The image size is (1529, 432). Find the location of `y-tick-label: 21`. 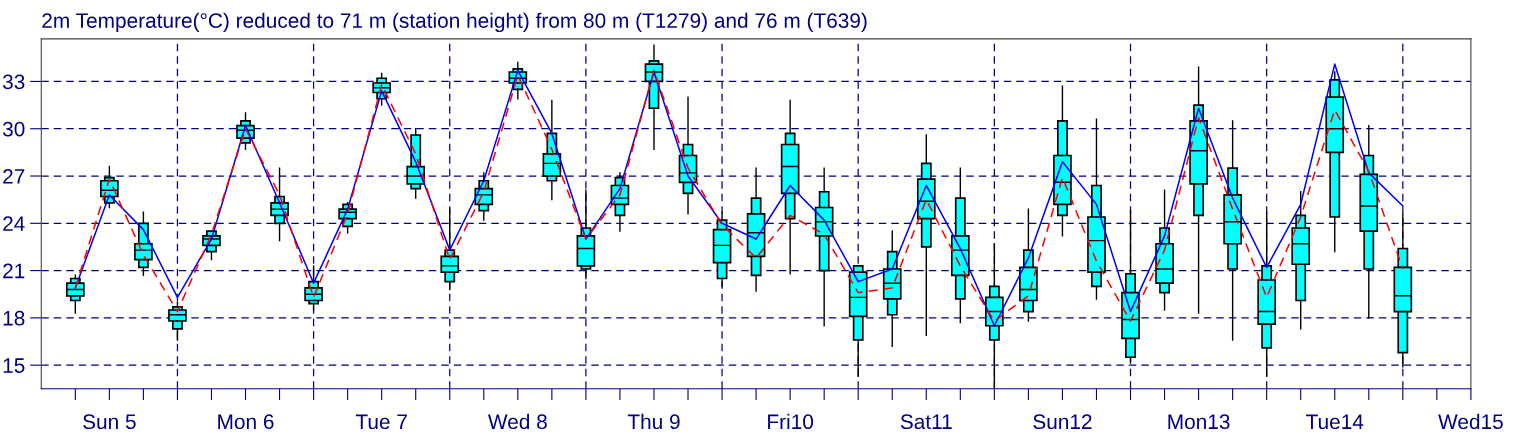

y-tick-label: 21 is located at coordinates (14, 271).